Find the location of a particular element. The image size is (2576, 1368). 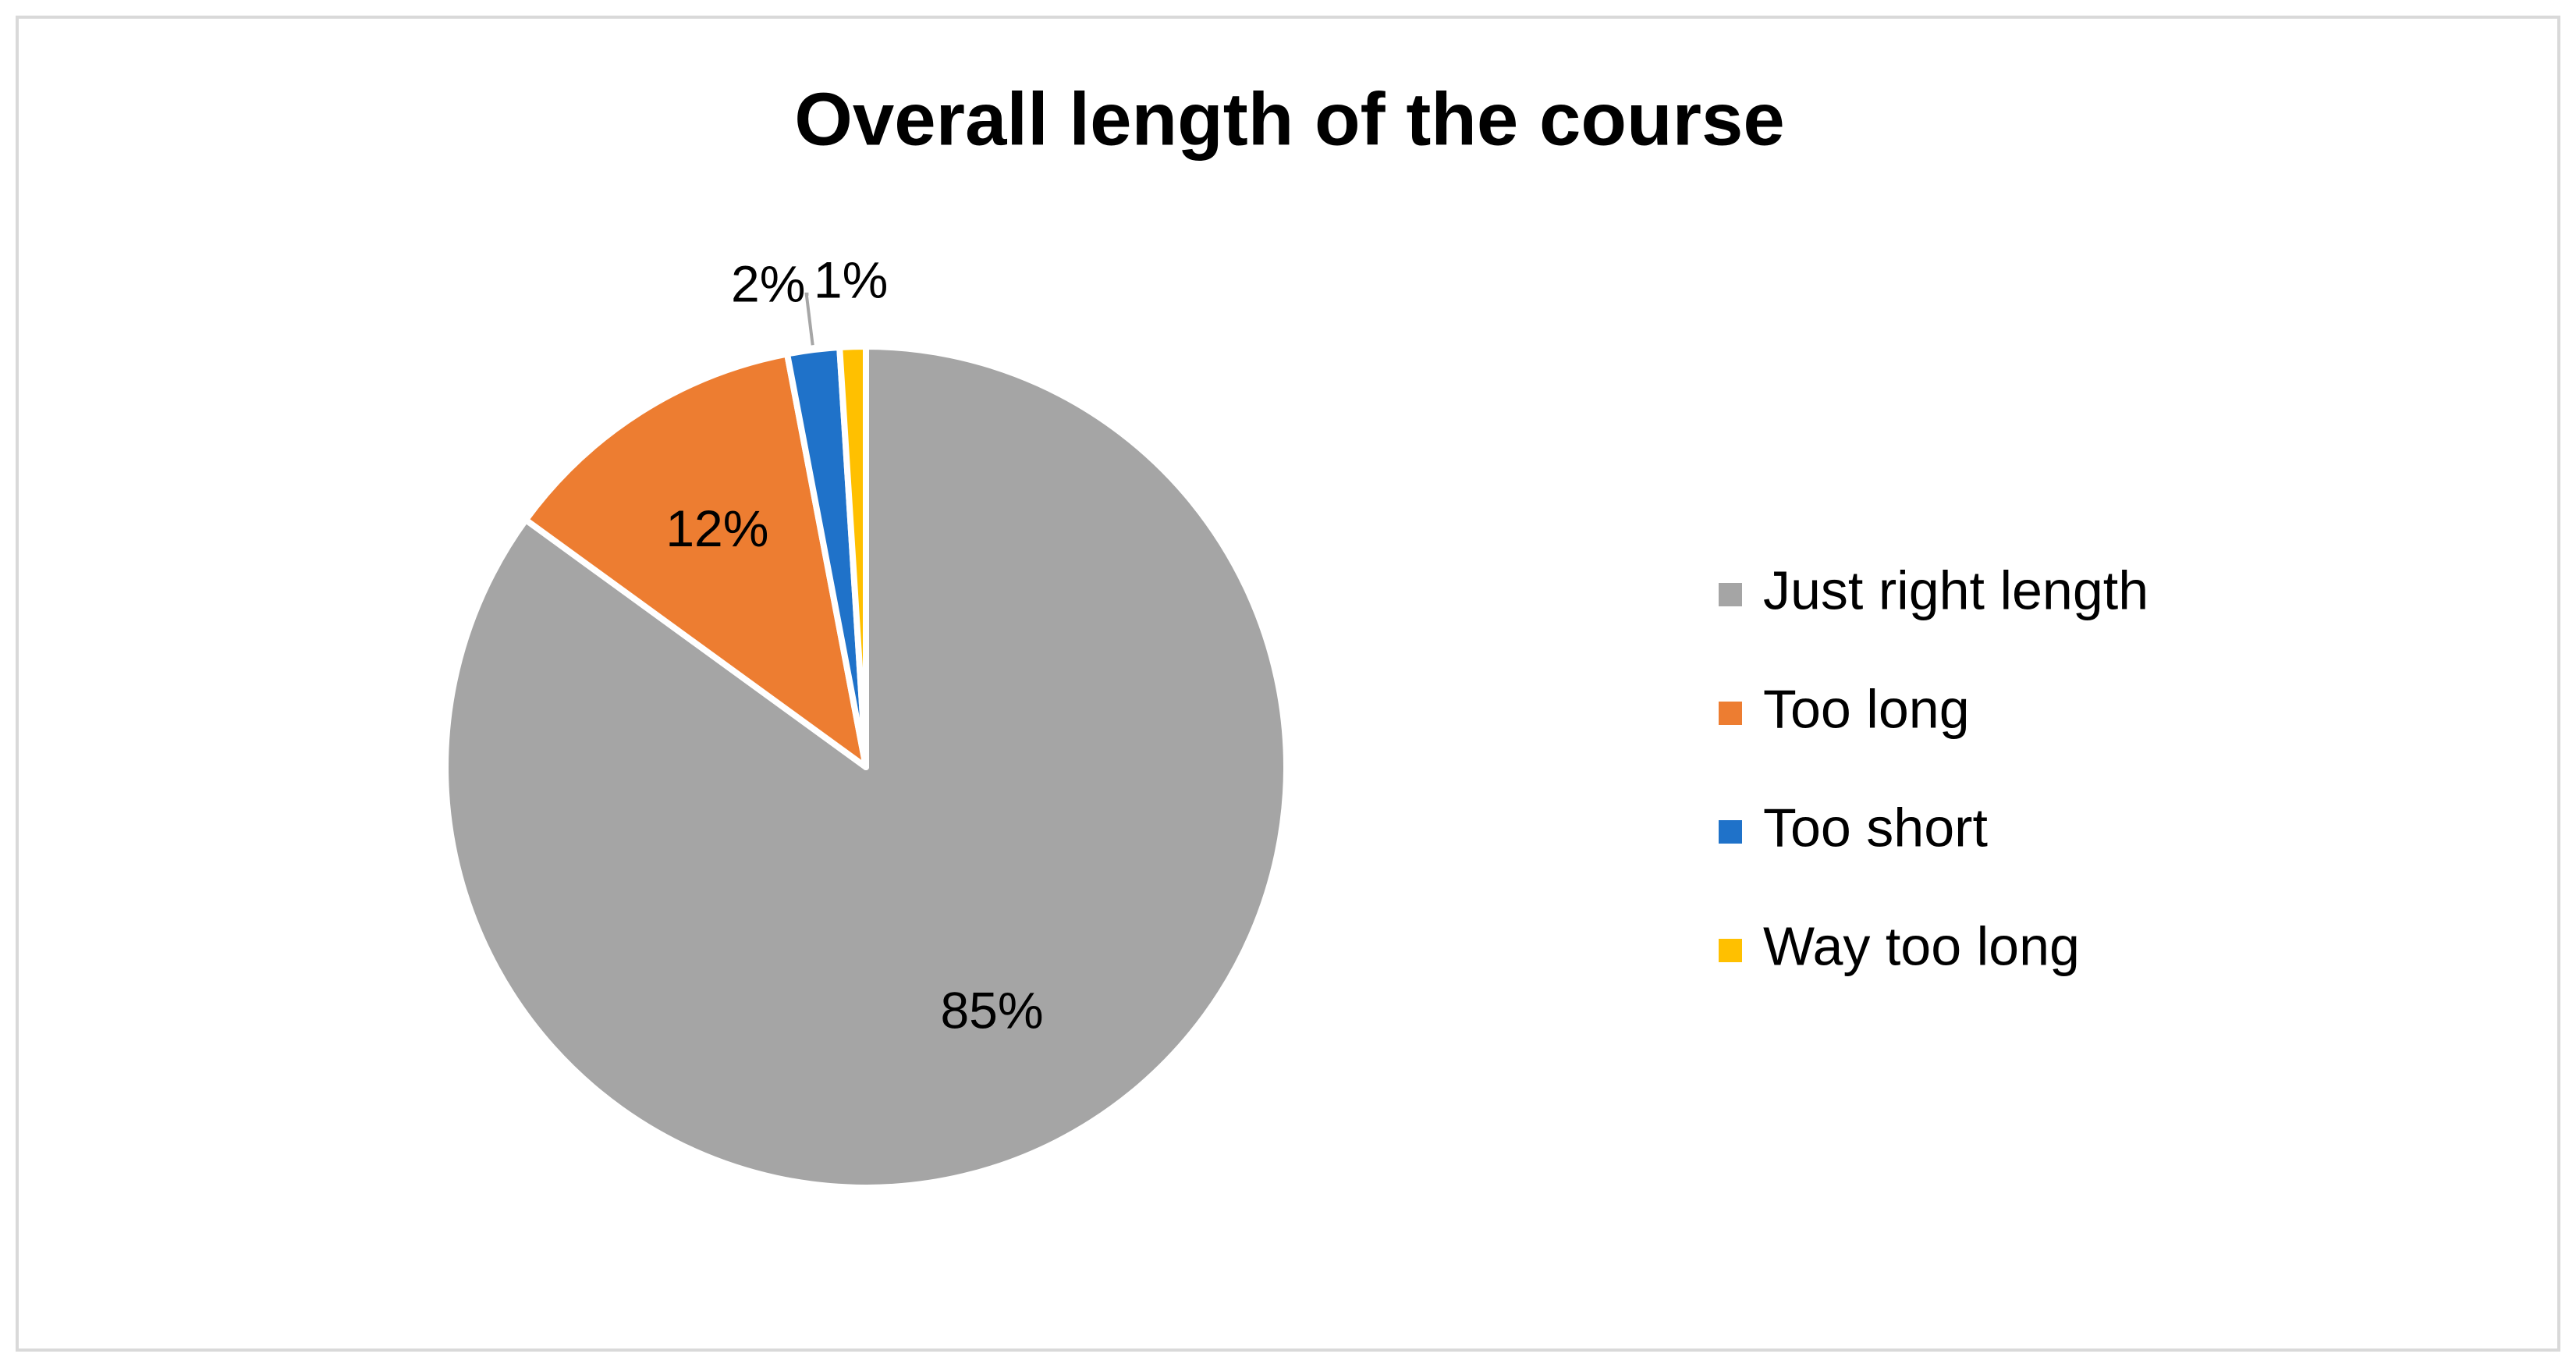

data-label: 2% is located at coordinates (768, 283).